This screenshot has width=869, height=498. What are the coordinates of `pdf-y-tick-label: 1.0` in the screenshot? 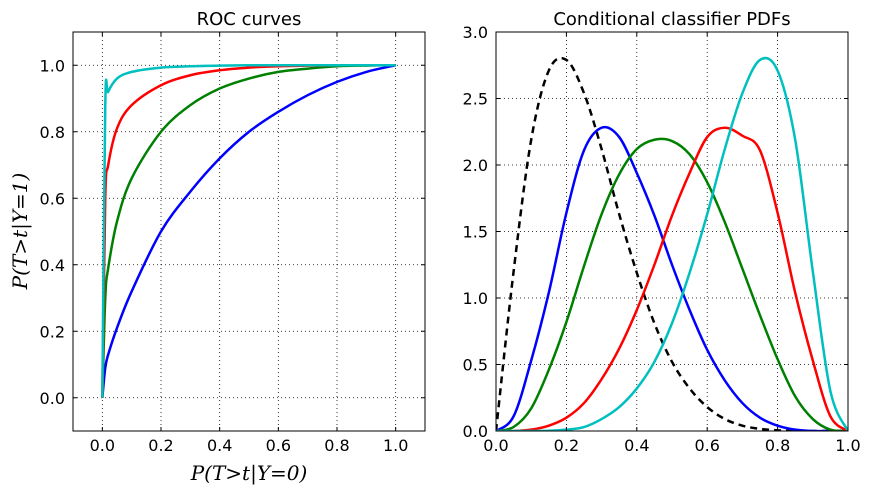 It's located at (475, 298).